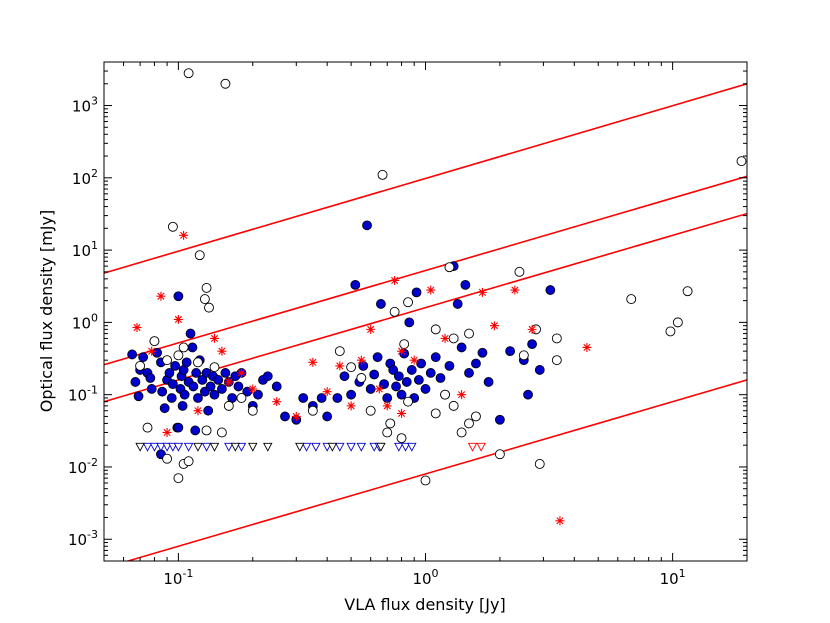 Image resolution: width=830 pixels, height=623 pixels. I want to click on x-tick-labels: 10-1 100 101, so click(424, 577).